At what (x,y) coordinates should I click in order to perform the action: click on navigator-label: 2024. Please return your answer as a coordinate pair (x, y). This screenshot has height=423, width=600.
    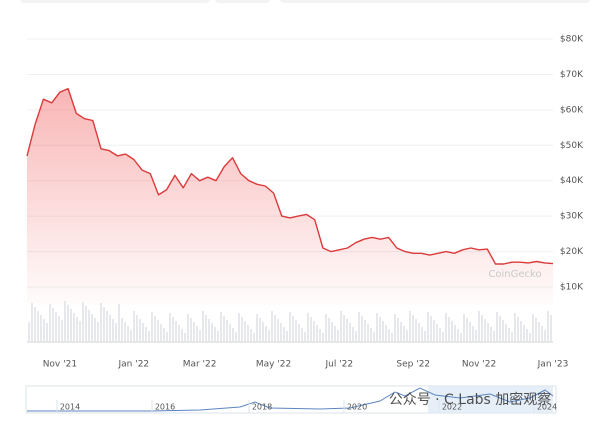
    Looking at the image, I should click on (547, 407).